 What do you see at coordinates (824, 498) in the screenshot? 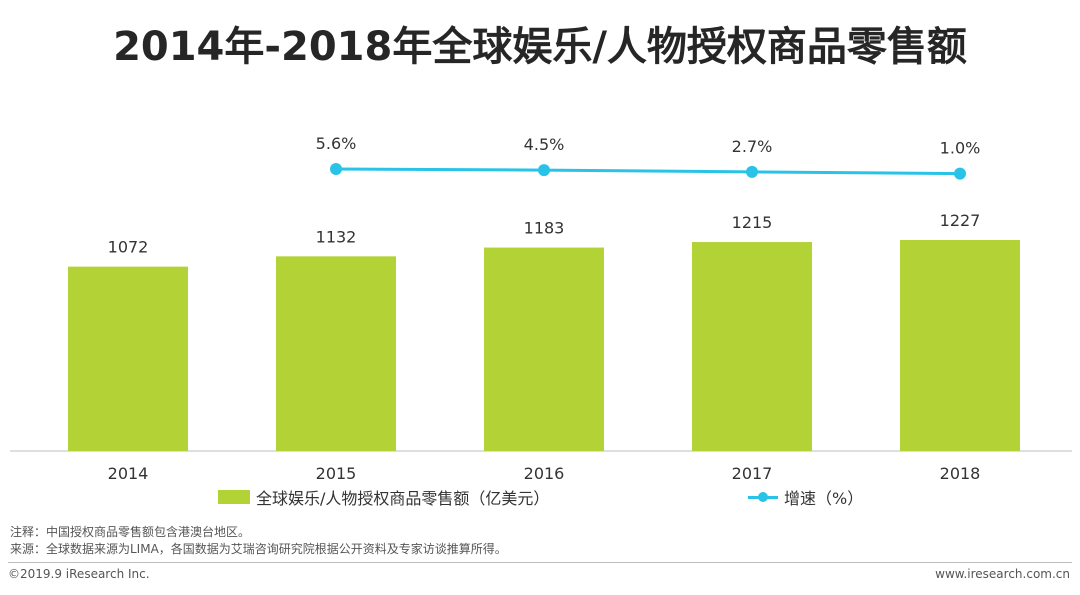
I see `legend-line-label: 增速（%）` at bounding box center [824, 498].